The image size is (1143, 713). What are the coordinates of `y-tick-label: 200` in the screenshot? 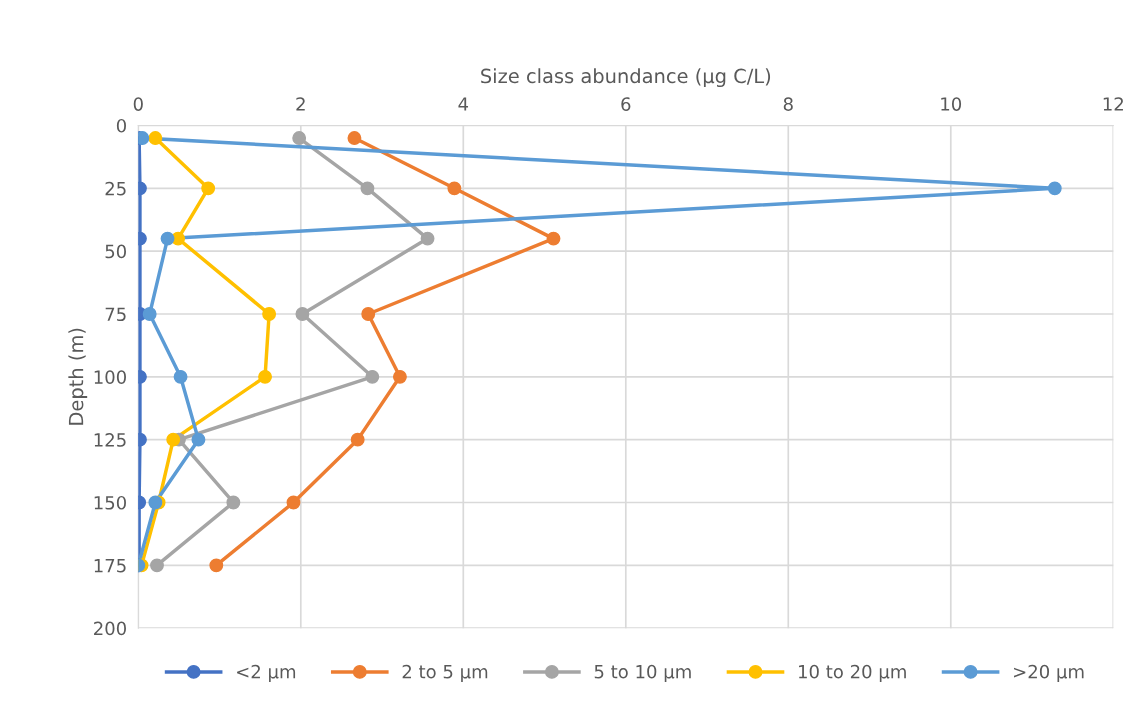 It's located at (110, 628).